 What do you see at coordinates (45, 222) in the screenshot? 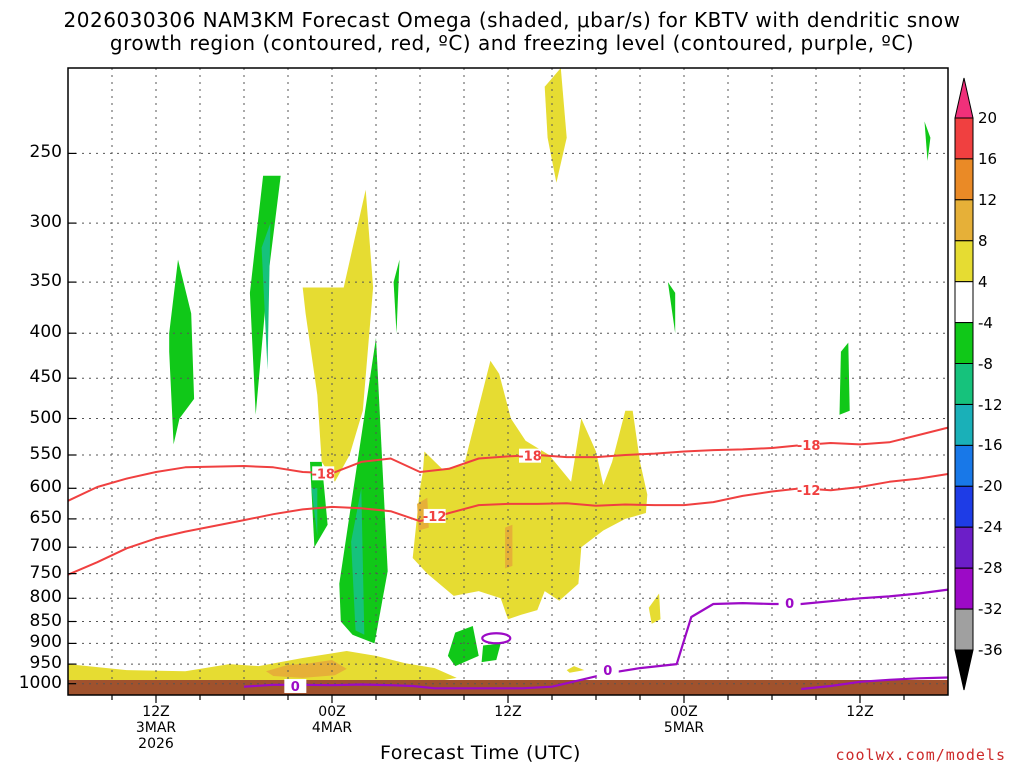
I see `y-tick-label: 300` at bounding box center [45, 222].